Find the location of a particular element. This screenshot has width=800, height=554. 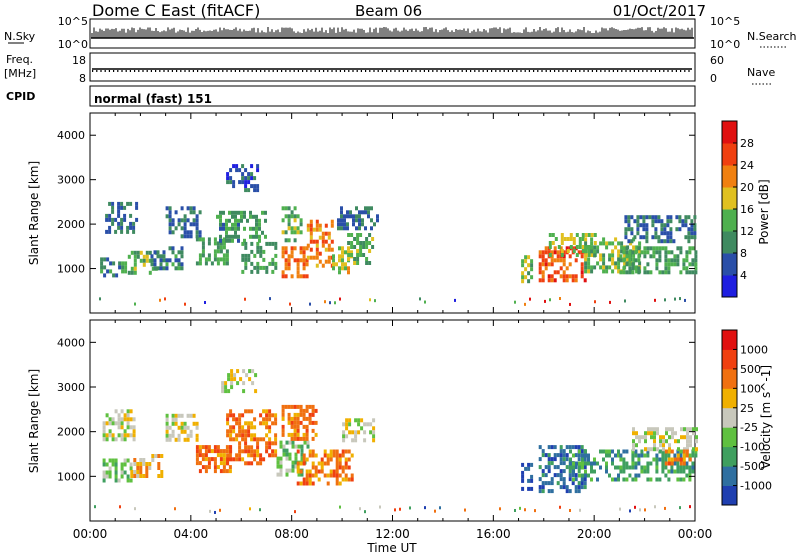

colorbar-tick-label: 500 is located at coordinates (750, 369).